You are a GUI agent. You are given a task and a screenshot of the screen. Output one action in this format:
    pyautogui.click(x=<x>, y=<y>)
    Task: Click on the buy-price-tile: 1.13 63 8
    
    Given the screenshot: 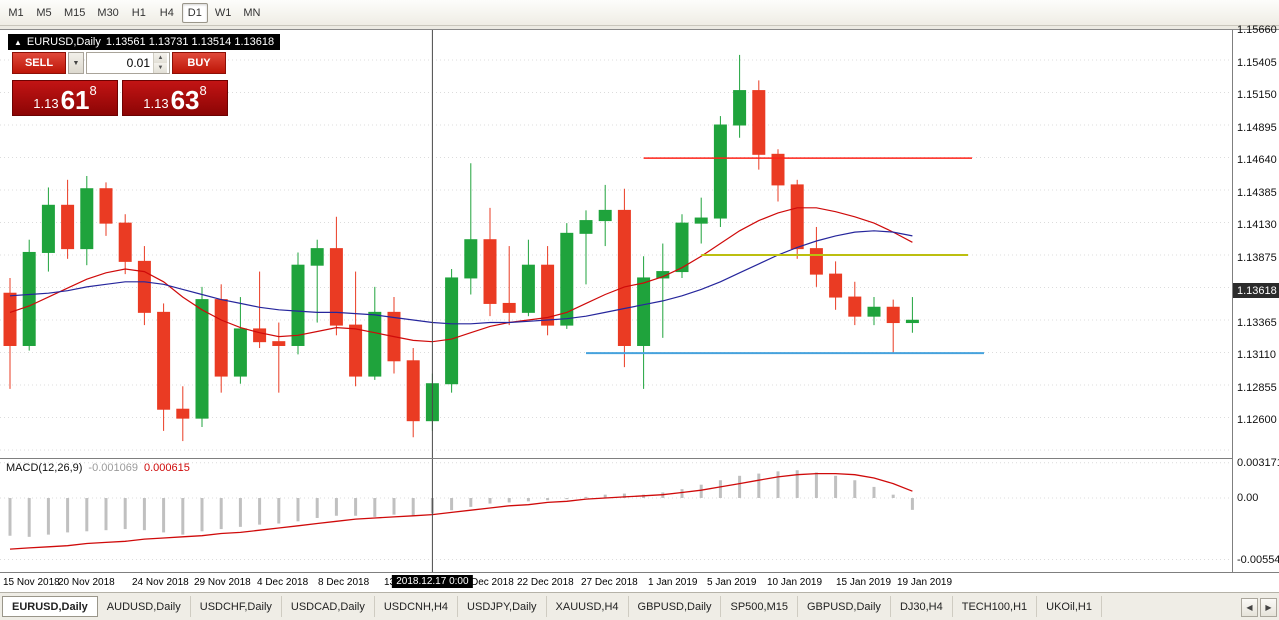 What is the action you would take?
    pyautogui.click(x=175, y=98)
    